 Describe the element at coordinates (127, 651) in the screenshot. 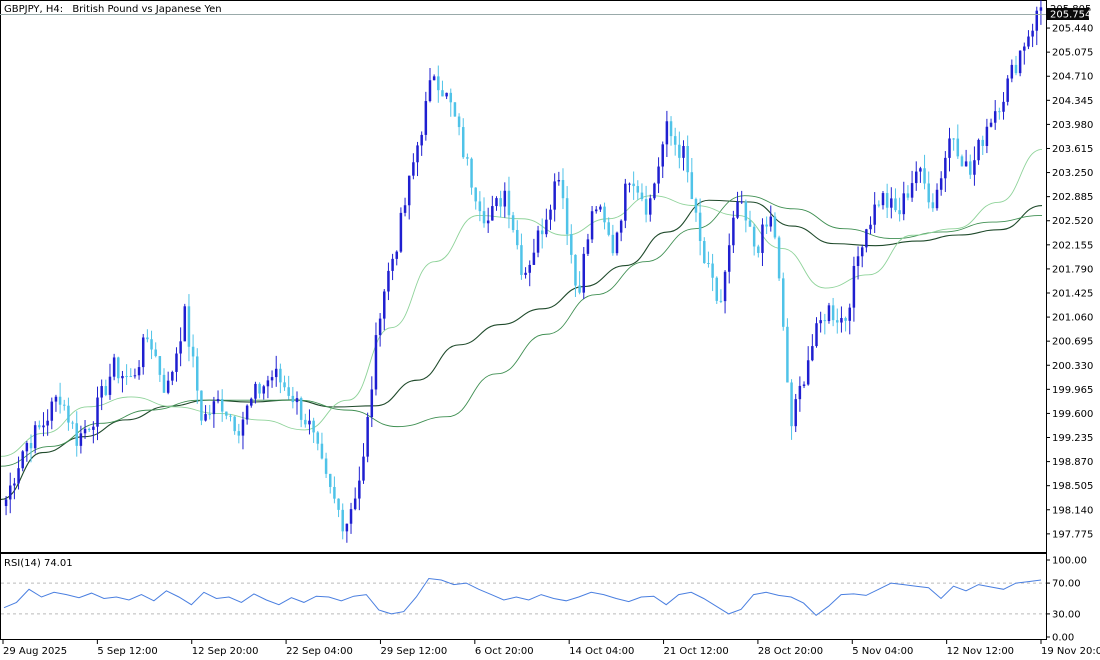

I see `time-tick-label: 5 Sep 12:00` at that location.